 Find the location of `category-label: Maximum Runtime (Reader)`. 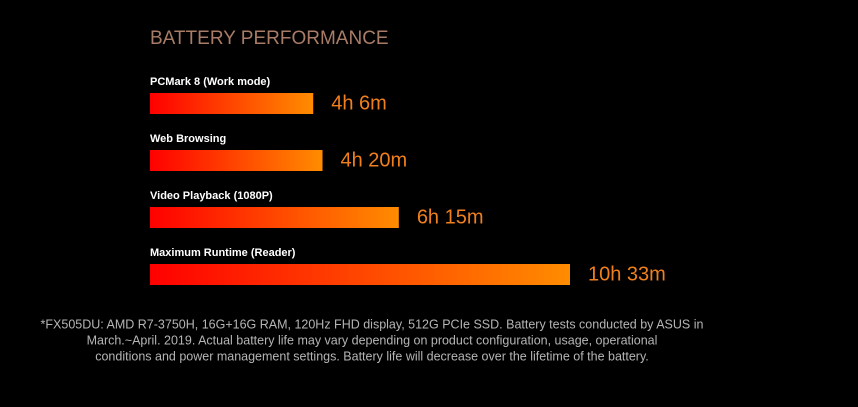

category-label: Maximum Runtime (Reader) is located at coordinates (223, 253).